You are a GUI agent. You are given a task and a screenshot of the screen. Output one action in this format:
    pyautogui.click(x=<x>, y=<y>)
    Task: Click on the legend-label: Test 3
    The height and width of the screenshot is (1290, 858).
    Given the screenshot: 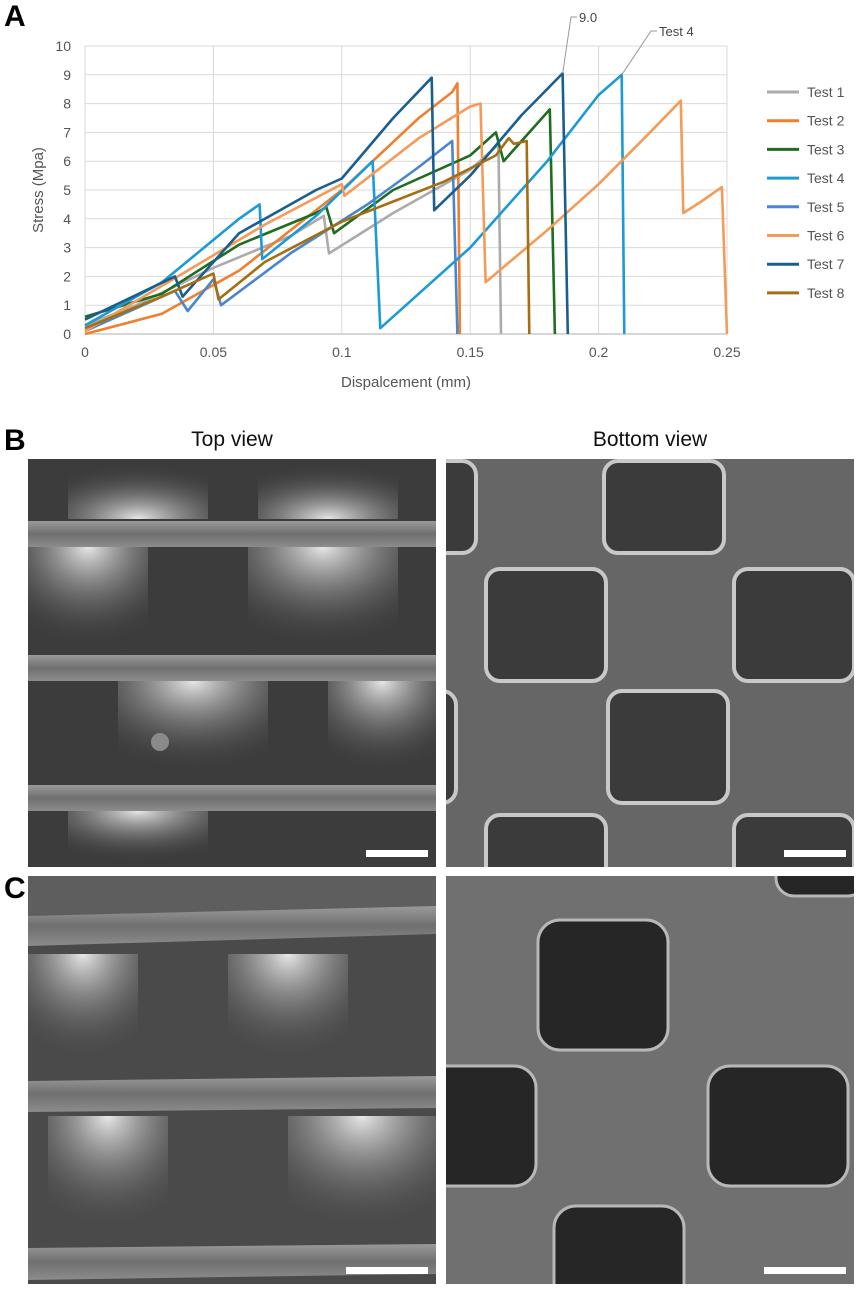 What is the action you would take?
    pyautogui.click(x=826, y=149)
    